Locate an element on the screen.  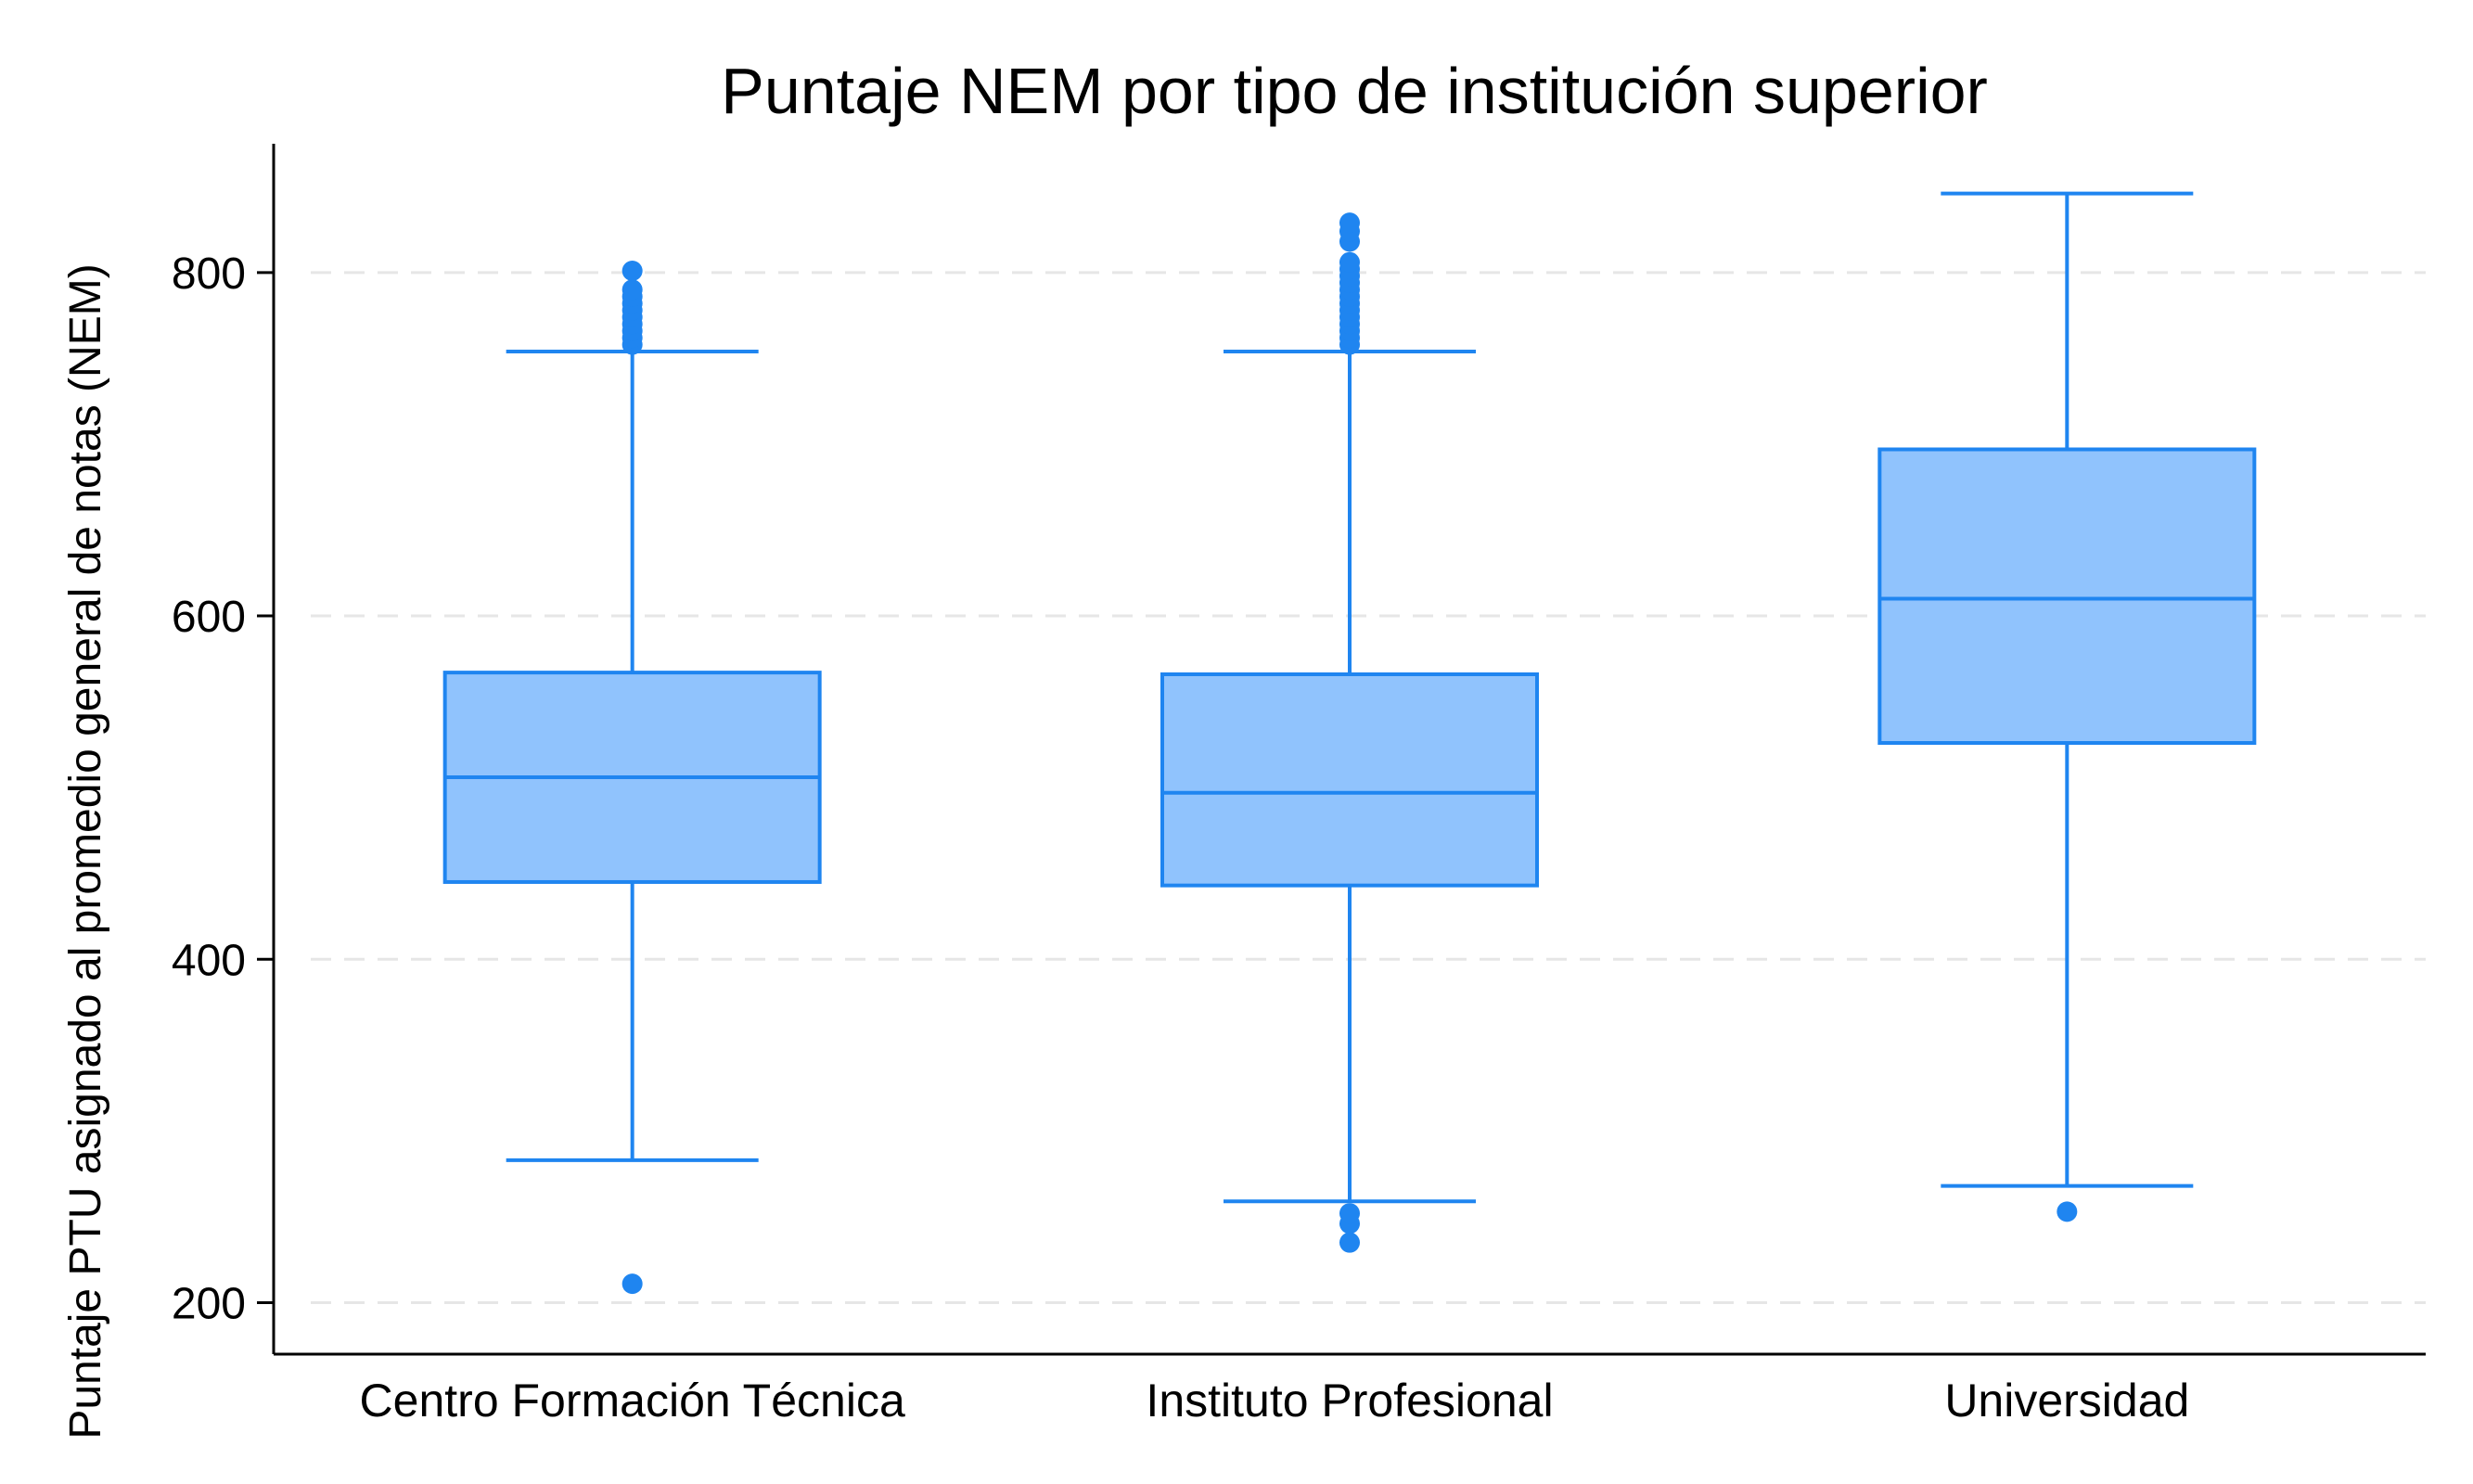
x-category-label-1: Centro Formación Técnica is located at coordinates (632, 1400).